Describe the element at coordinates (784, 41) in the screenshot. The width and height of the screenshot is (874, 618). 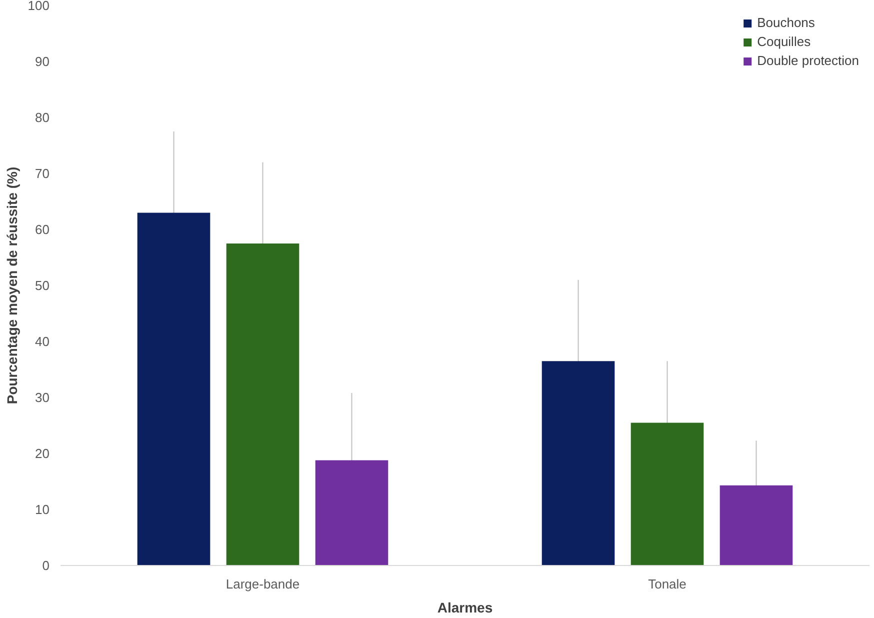
I see `legend-label: Coquilles` at that location.